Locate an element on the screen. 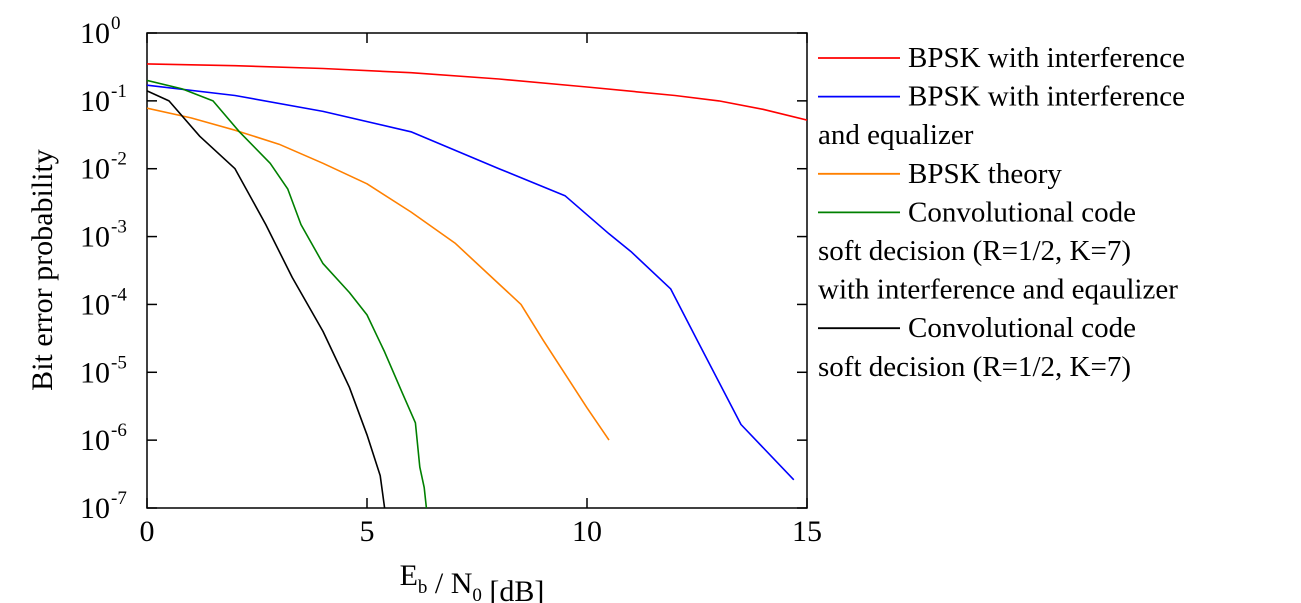  legend-label-1: BPSK with interference is located at coordinates (1046, 58).